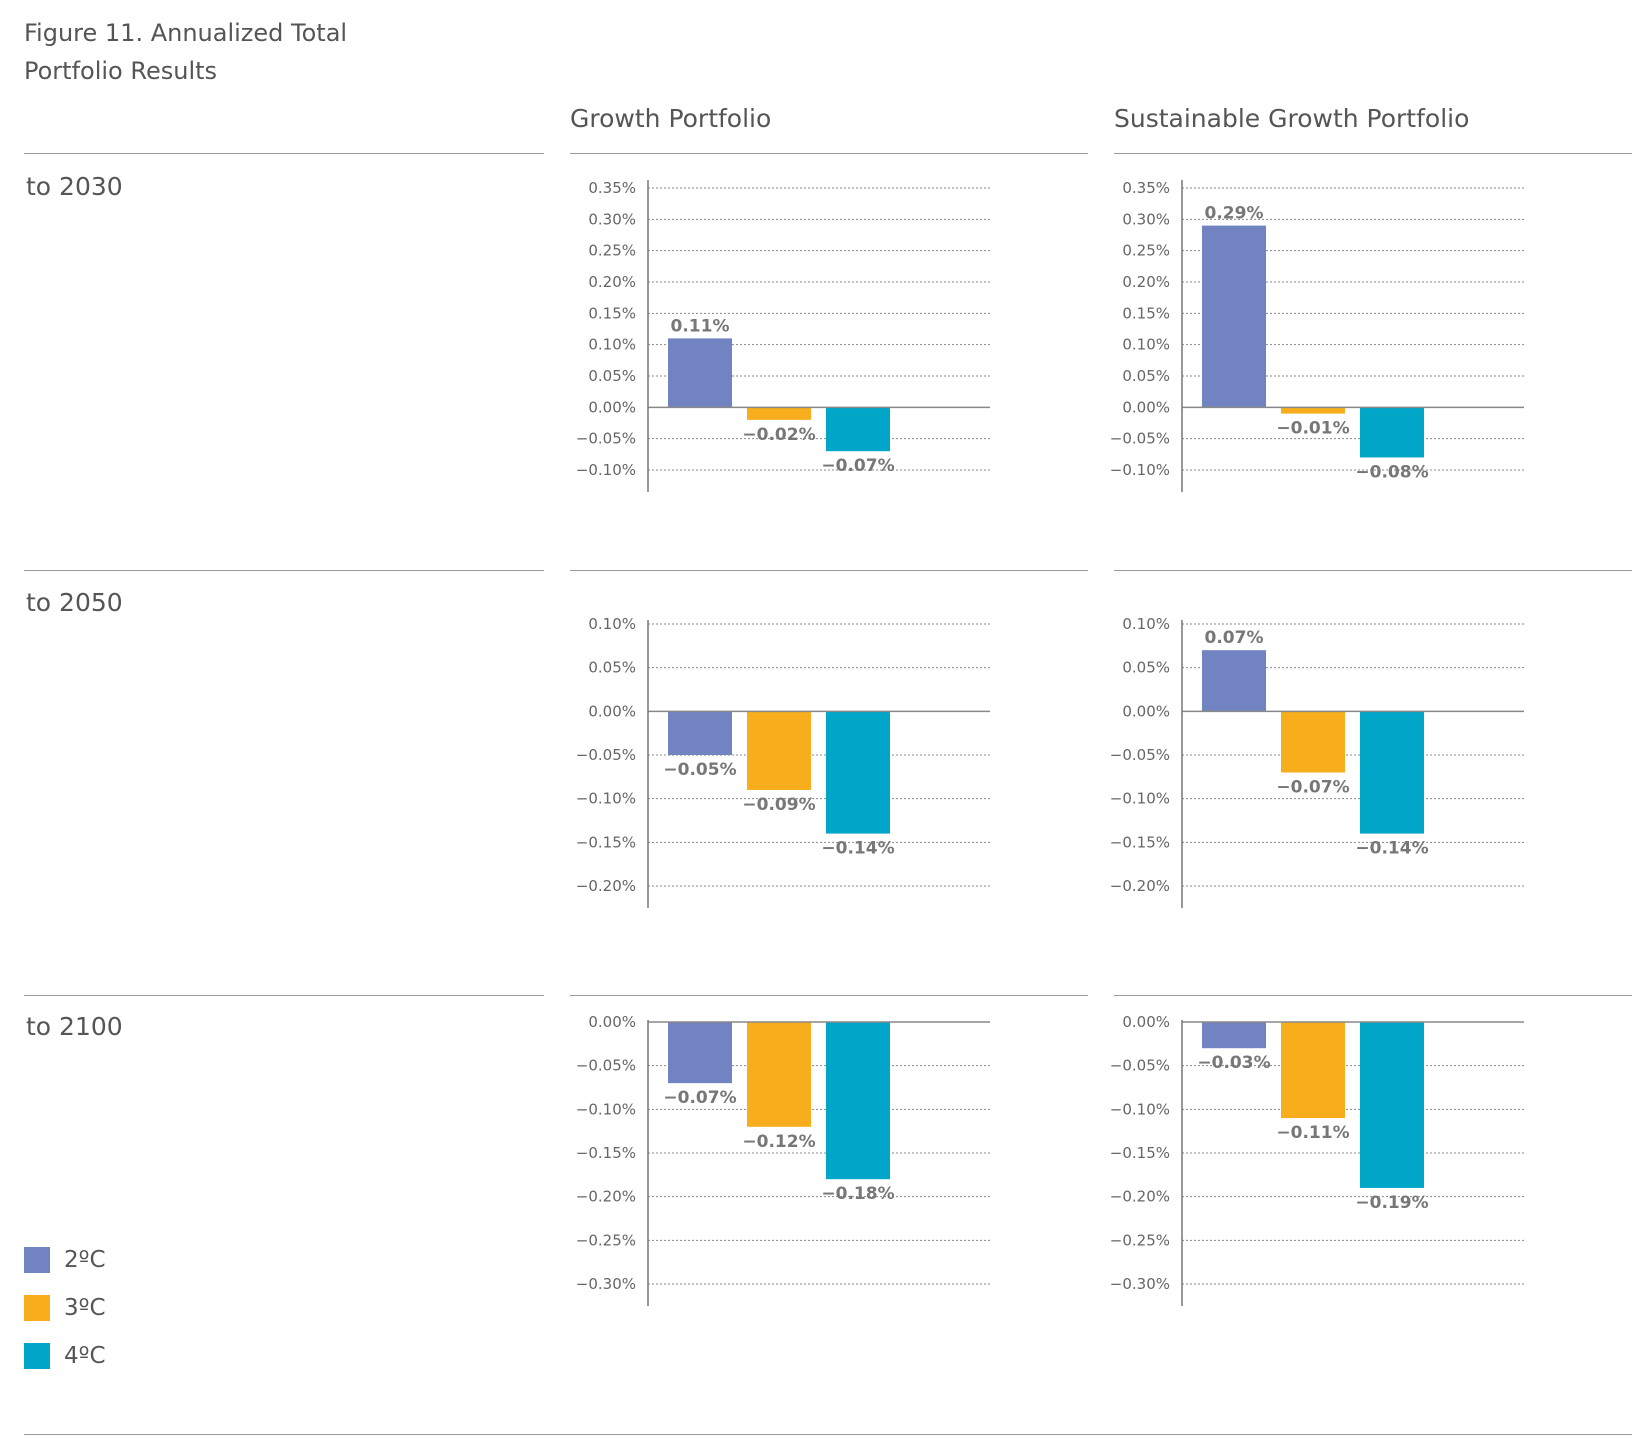 The width and height of the screenshot is (1650, 1440). I want to click on legend-item: 4ºC, so click(65, 1356).